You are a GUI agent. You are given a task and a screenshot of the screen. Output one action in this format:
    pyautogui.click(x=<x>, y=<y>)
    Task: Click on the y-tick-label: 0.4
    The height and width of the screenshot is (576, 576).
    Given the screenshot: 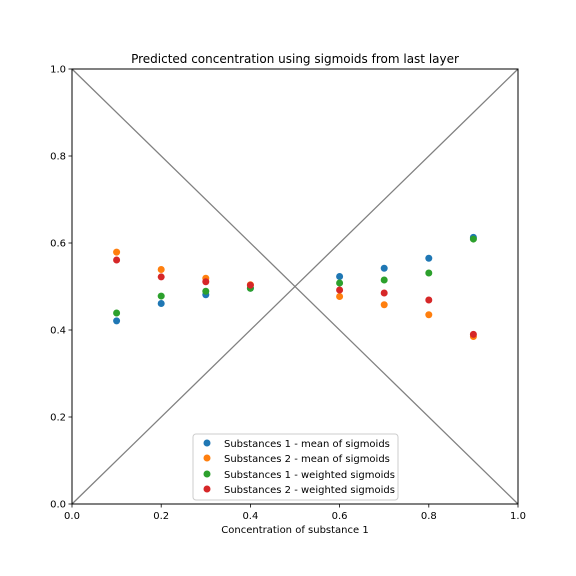 What is the action you would take?
    pyautogui.click(x=58, y=331)
    